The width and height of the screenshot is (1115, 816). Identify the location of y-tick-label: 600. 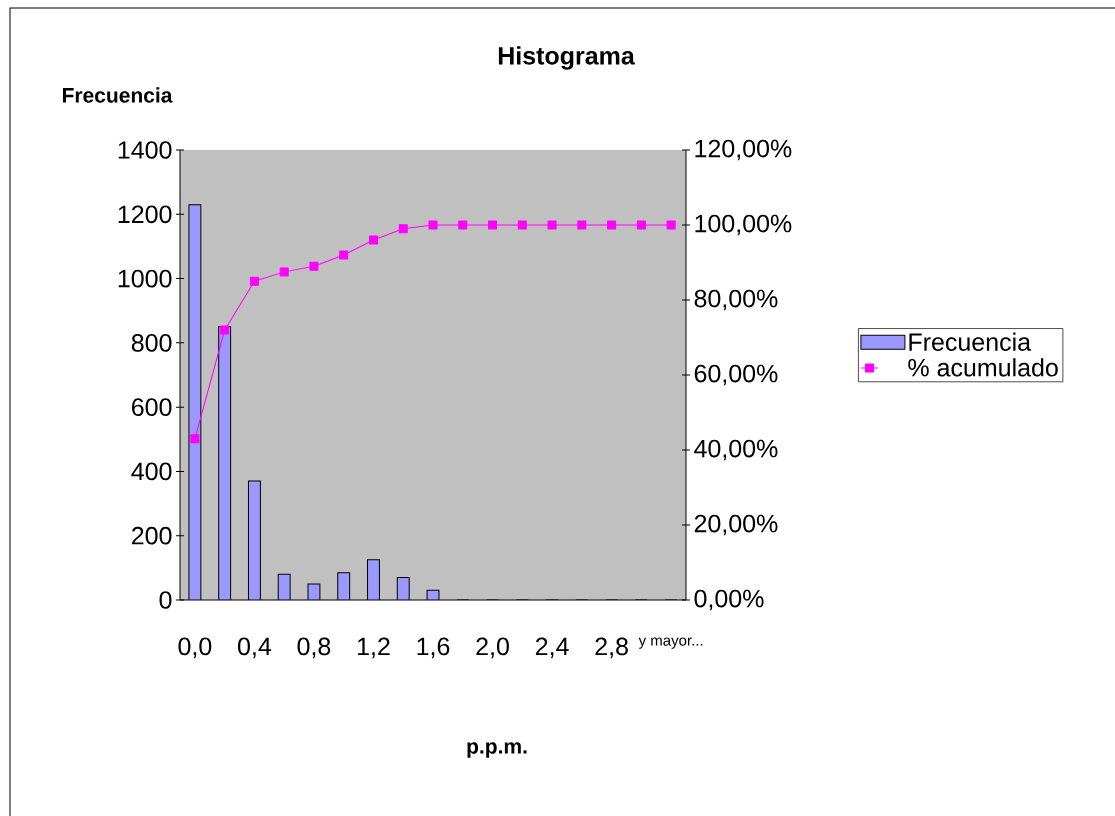
(152, 407).